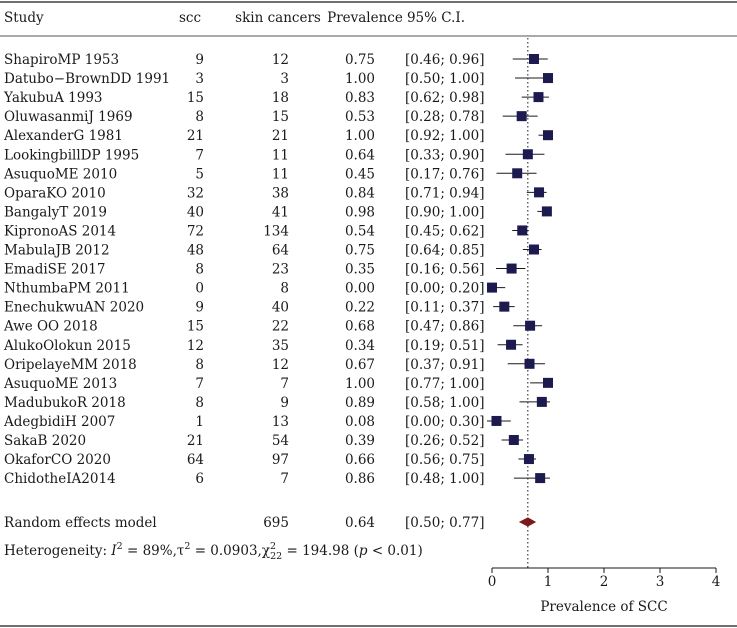 The height and width of the screenshot is (628, 737). I want to click on study-prevalence: 0.64, so click(360, 155).